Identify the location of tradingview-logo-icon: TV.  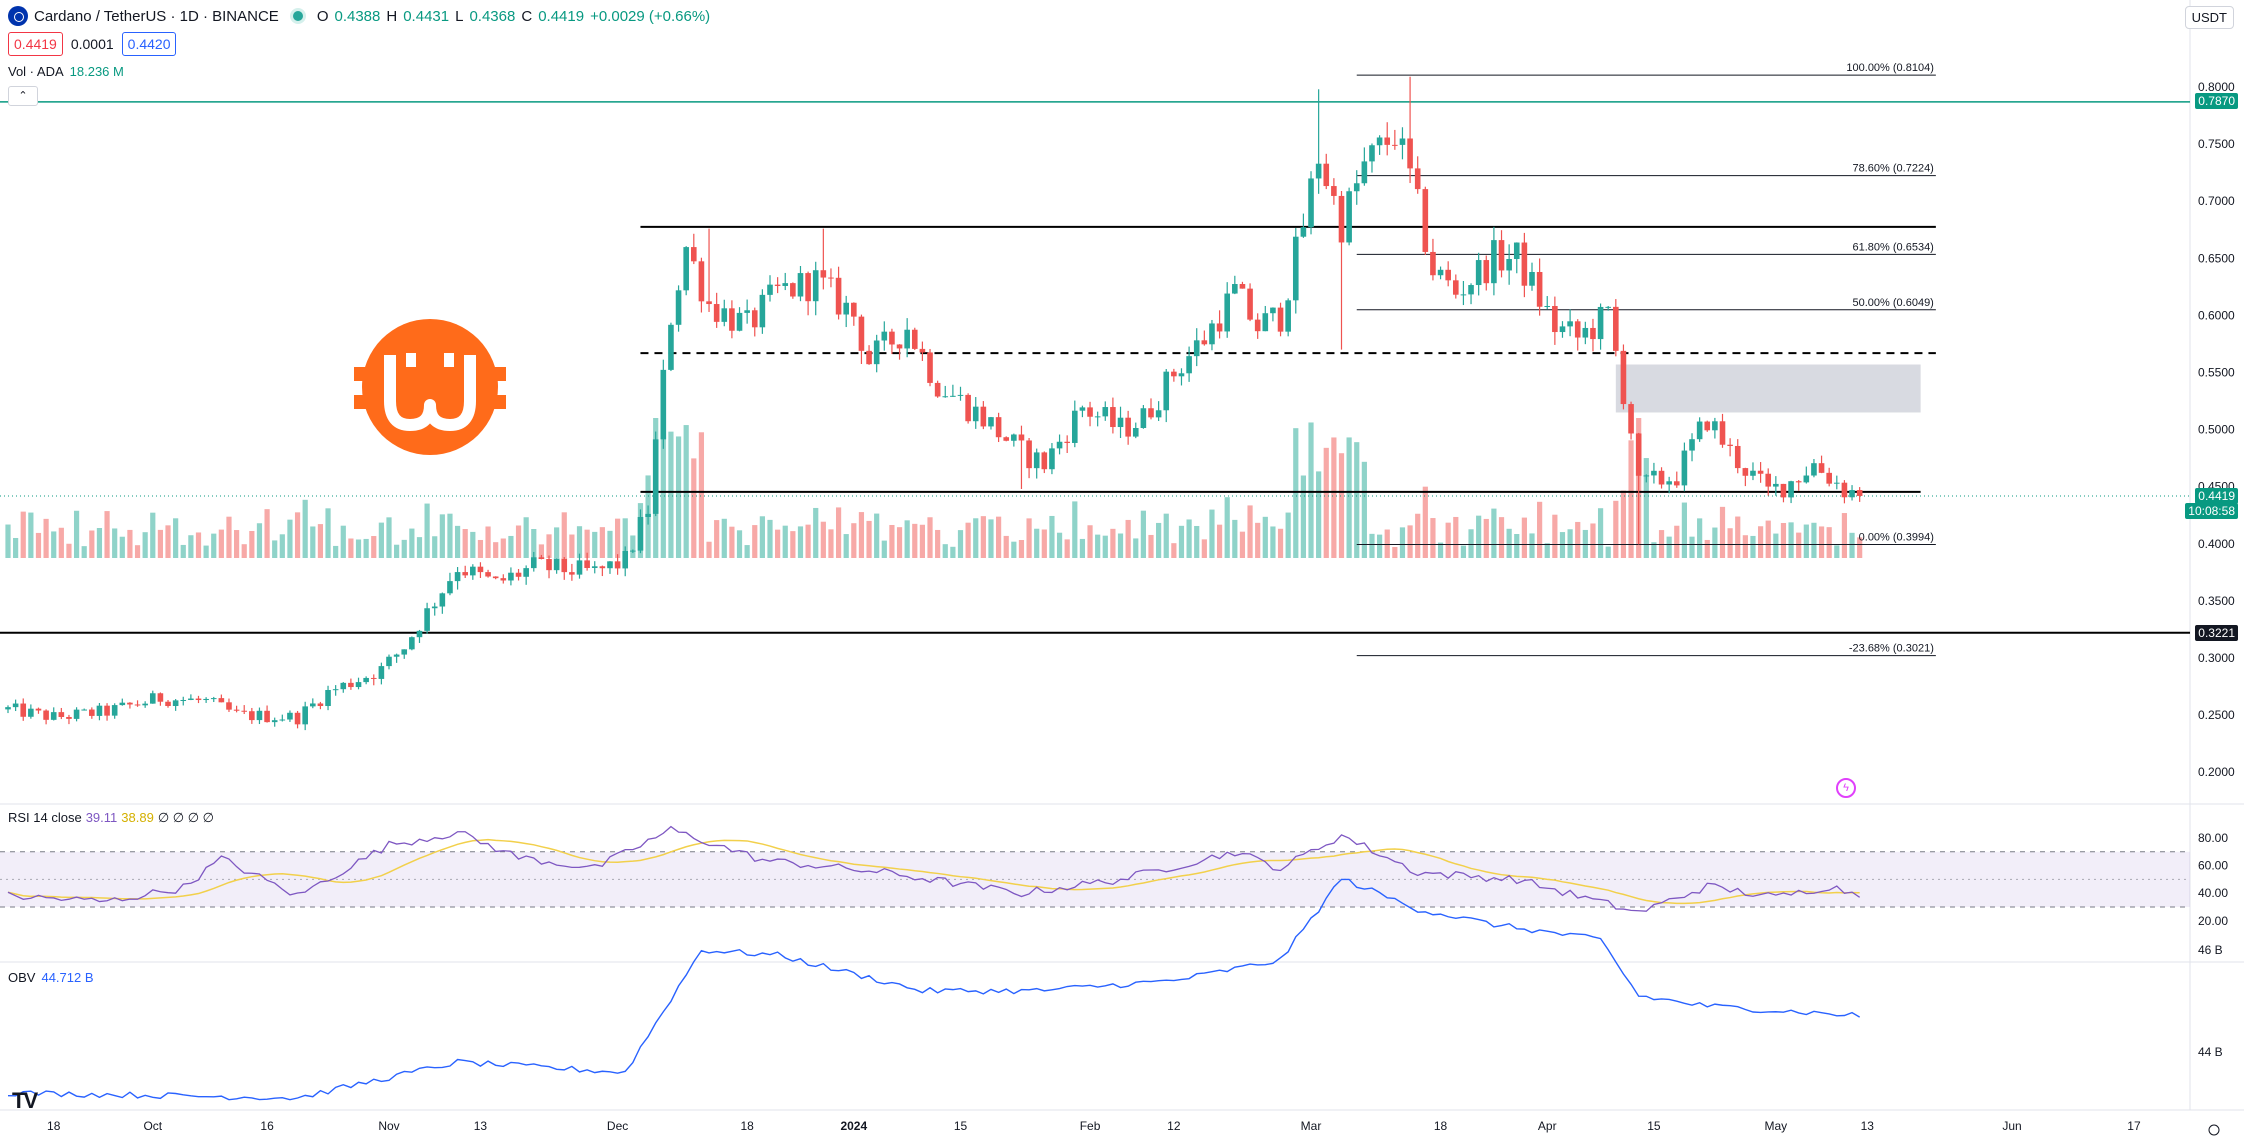
(25, 1100).